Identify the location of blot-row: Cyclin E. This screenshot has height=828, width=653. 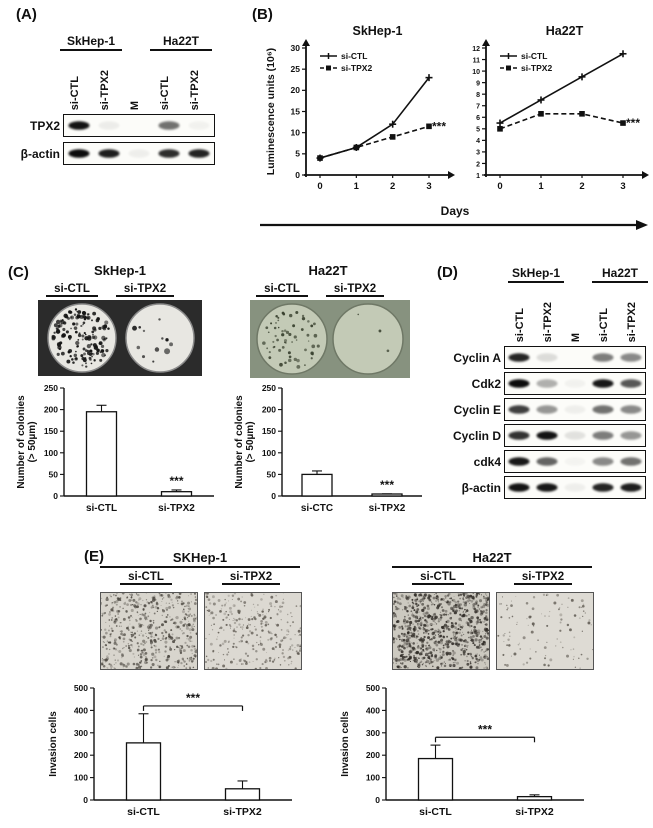
(541, 409).